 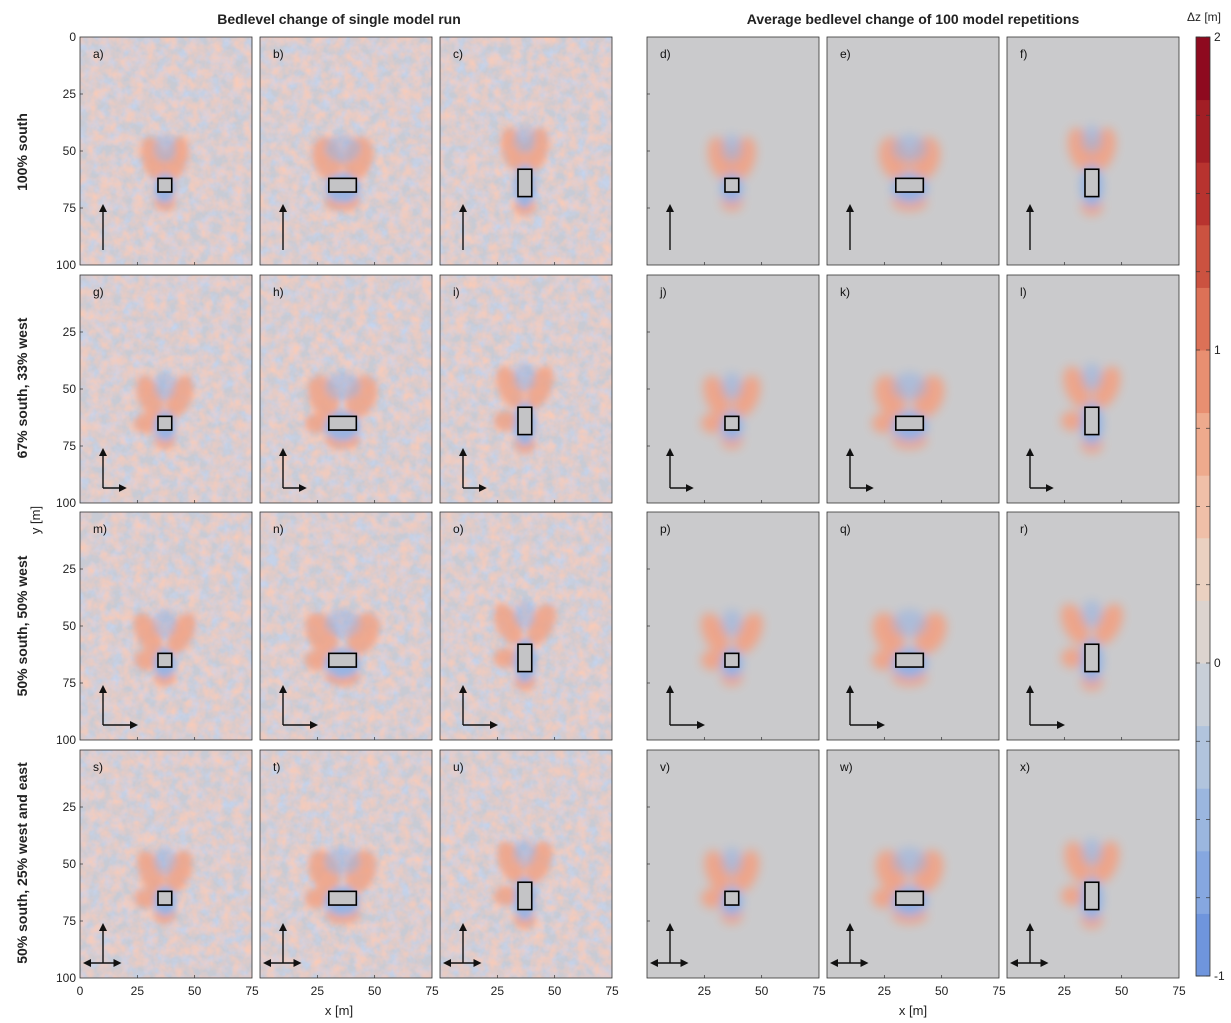 I want to click on colorbar-tick-label: 1, so click(x=1217, y=350).